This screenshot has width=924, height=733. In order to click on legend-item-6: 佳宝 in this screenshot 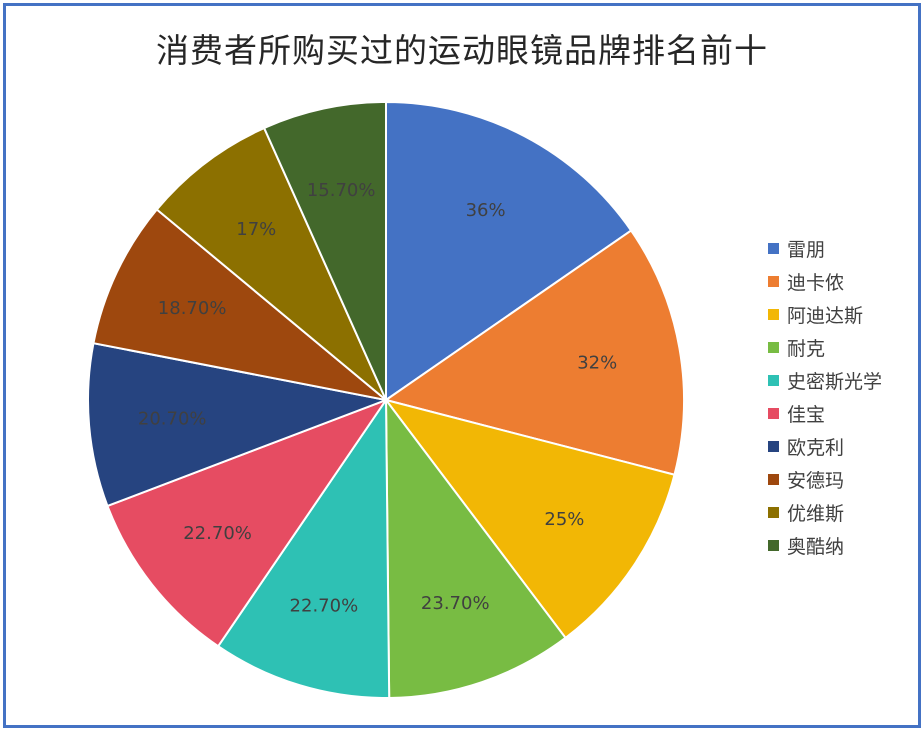, I will do `click(825, 413)`.